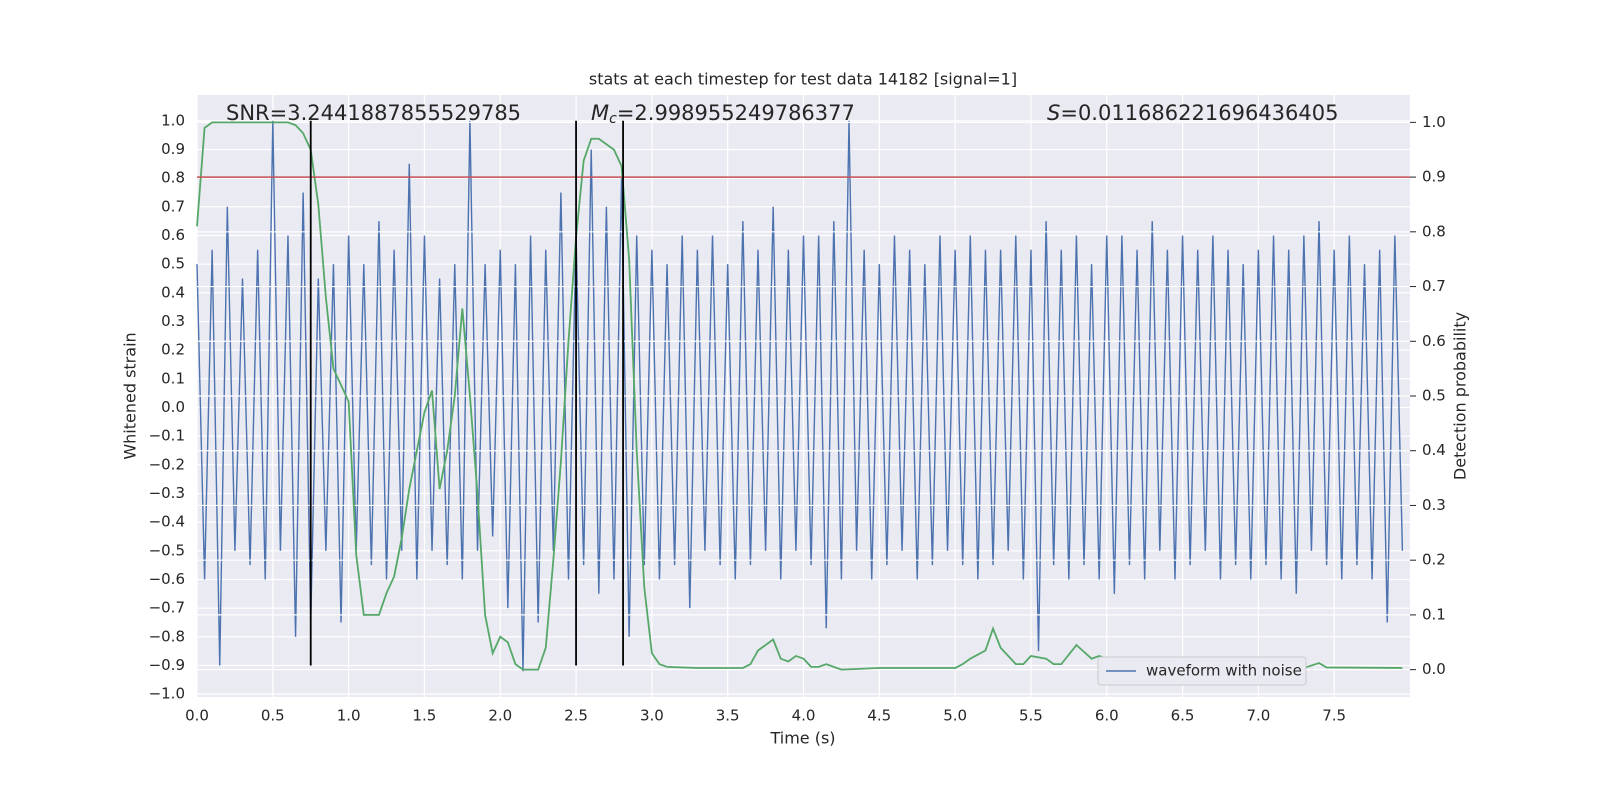  Describe the element at coordinates (130, 395) in the screenshot. I see `y-axis-label: Whitened strain` at that location.